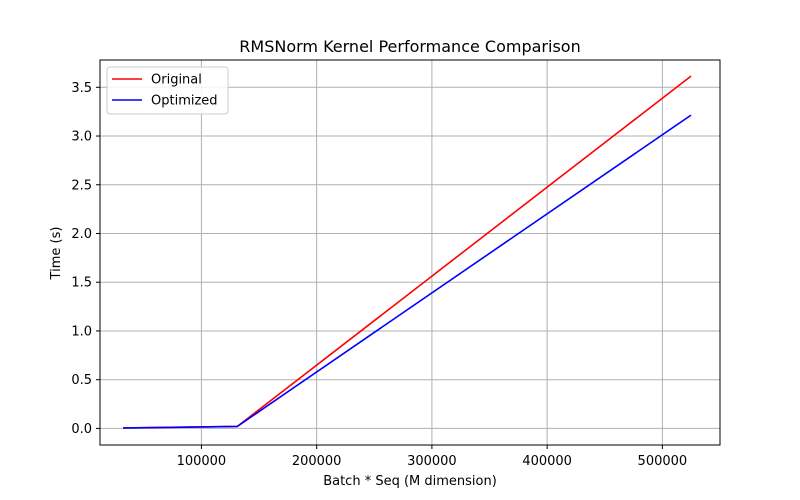 This screenshot has height=500, width=800. What do you see at coordinates (410, 481) in the screenshot?
I see `x-axis-label: Batch * Seq (M dimension)` at bounding box center [410, 481].